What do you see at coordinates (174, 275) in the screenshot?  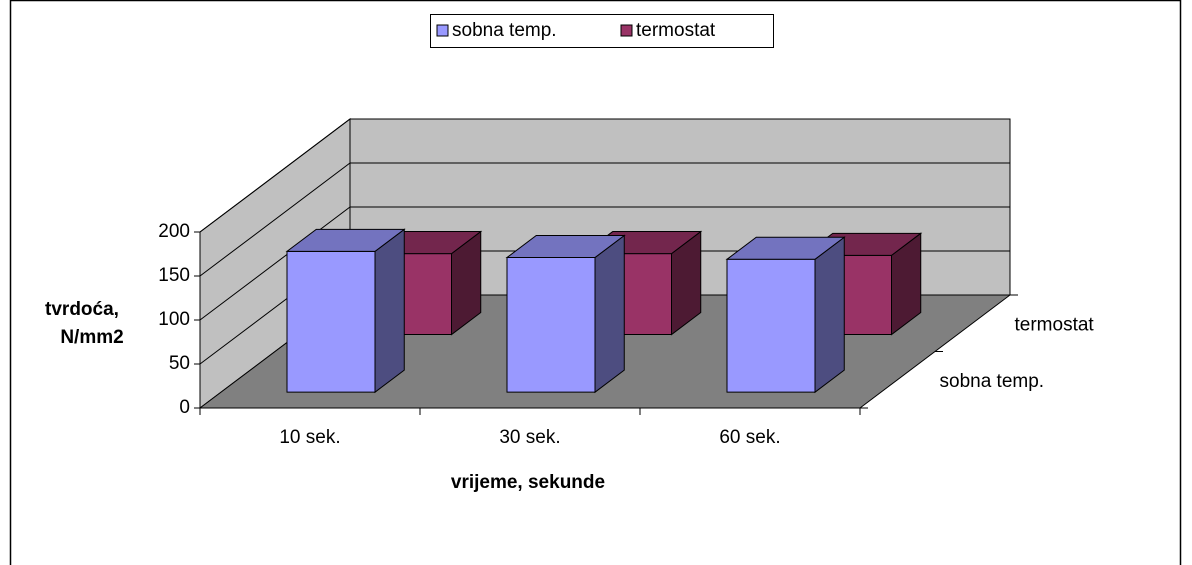 I see `y-tick-label: 150` at bounding box center [174, 275].